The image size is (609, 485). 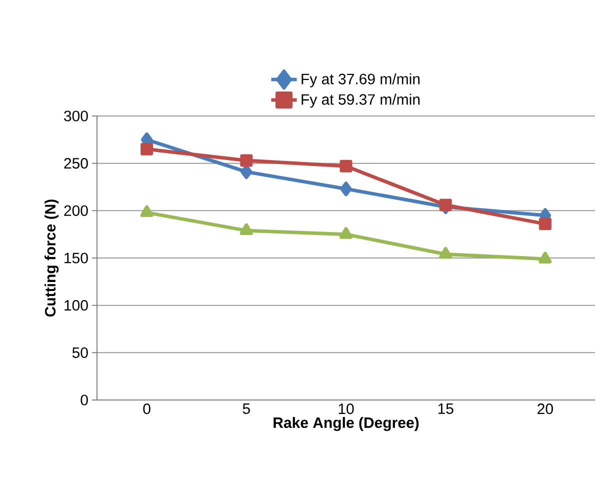 I want to click on legend-label: Fy at 59.37 m/min, so click(x=361, y=101).